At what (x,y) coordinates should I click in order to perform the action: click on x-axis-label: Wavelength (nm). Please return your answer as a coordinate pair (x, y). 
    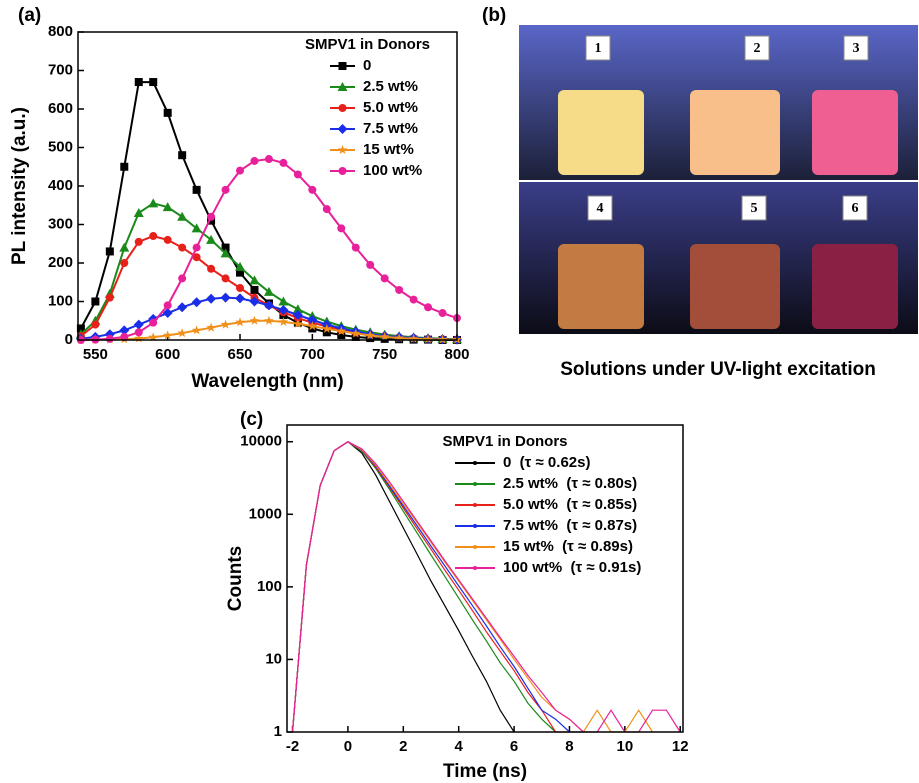
    Looking at the image, I should click on (267, 381).